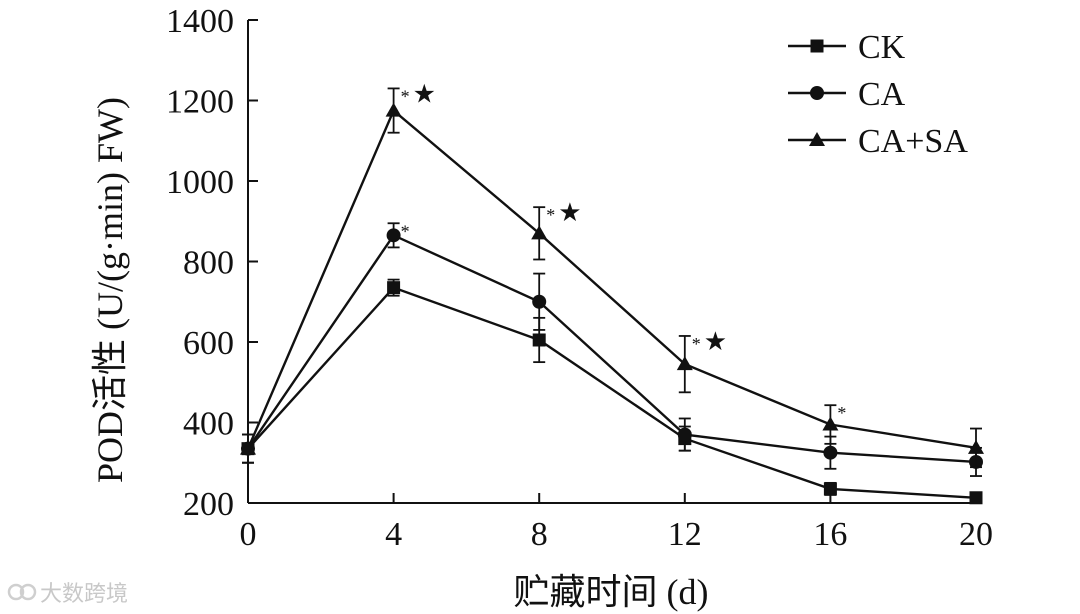 This screenshot has width=1080, height=614. Describe the element at coordinates (882, 94) in the screenshot. I see `legend-label: CA` at that location.